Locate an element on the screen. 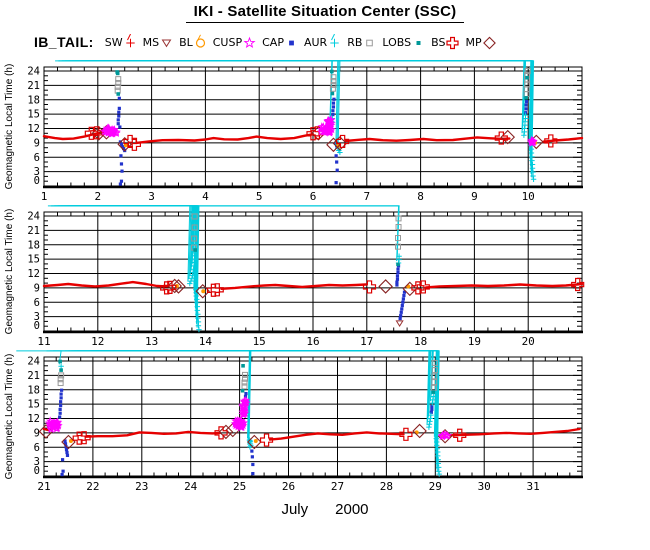 The height and width of the screenshot is (550, 650). x-tick-label: 14 is located at coordinates (206, 341).